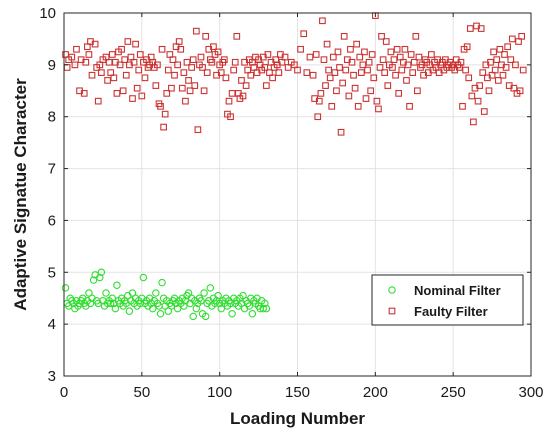 The height and width of the screenshot is (435, 550). Describe the element at coordinates (219, 392) in the screenshot. I see `x-tick-label: 100` at that location.